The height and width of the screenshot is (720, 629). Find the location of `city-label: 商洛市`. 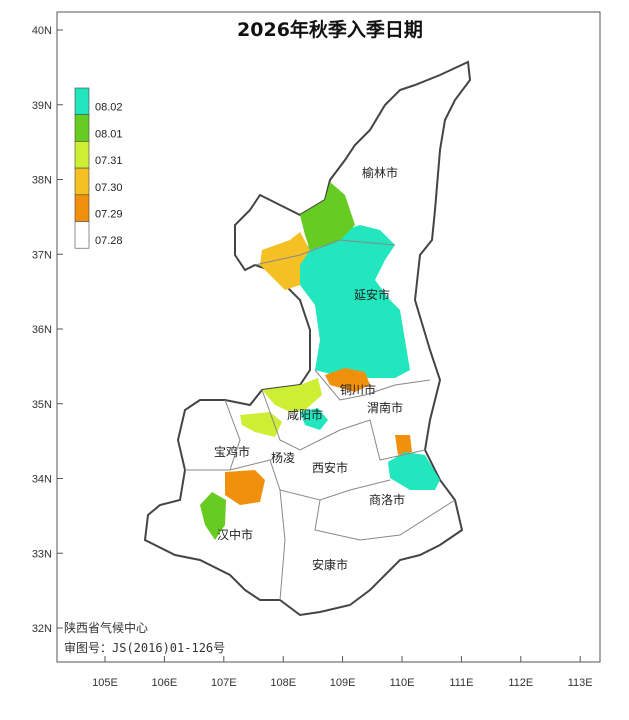

city-label: 商洛市 is located at coordinates (387, 499).